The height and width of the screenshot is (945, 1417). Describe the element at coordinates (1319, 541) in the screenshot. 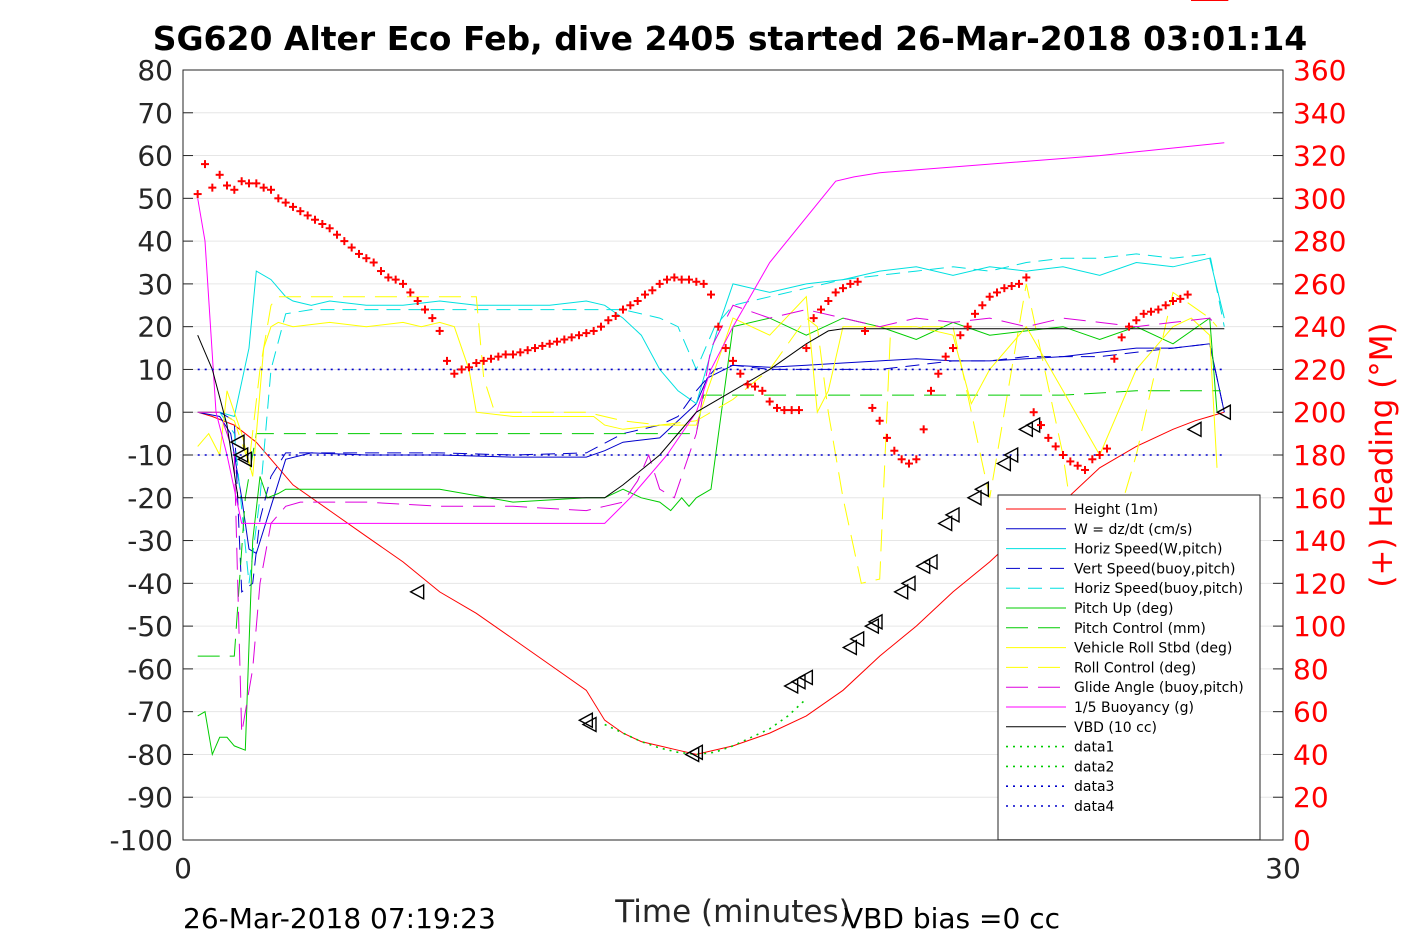

I see `right-tick-label: 140` at that location.